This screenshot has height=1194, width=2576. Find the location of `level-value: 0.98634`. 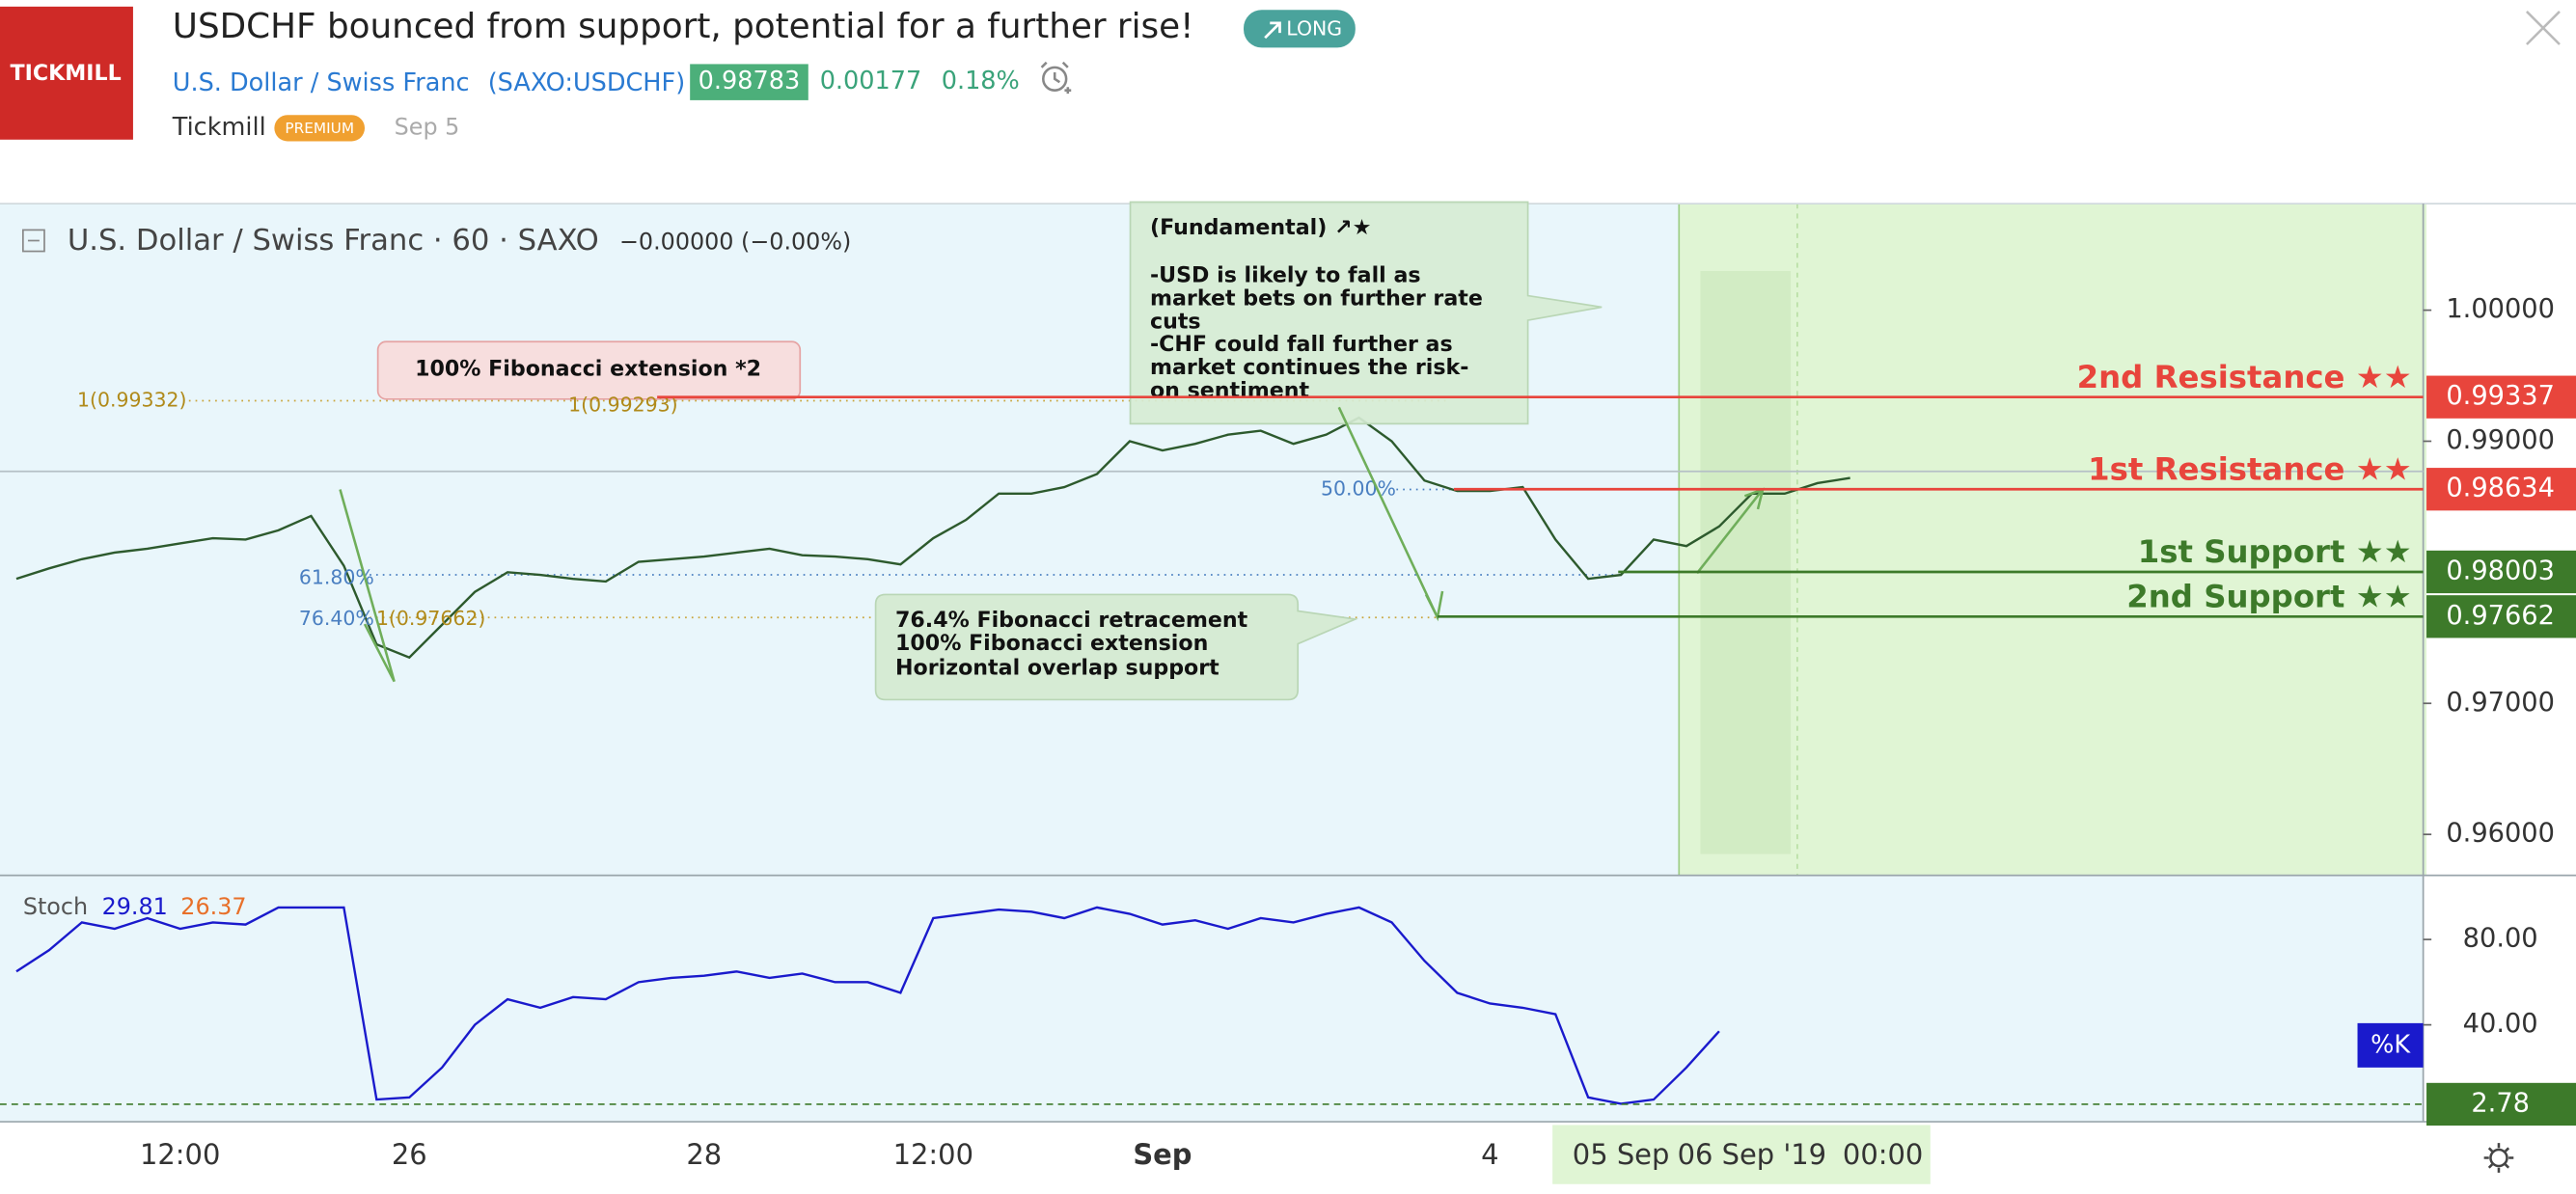

level-value: 0.98634 is located at coordinates (2500, 489).